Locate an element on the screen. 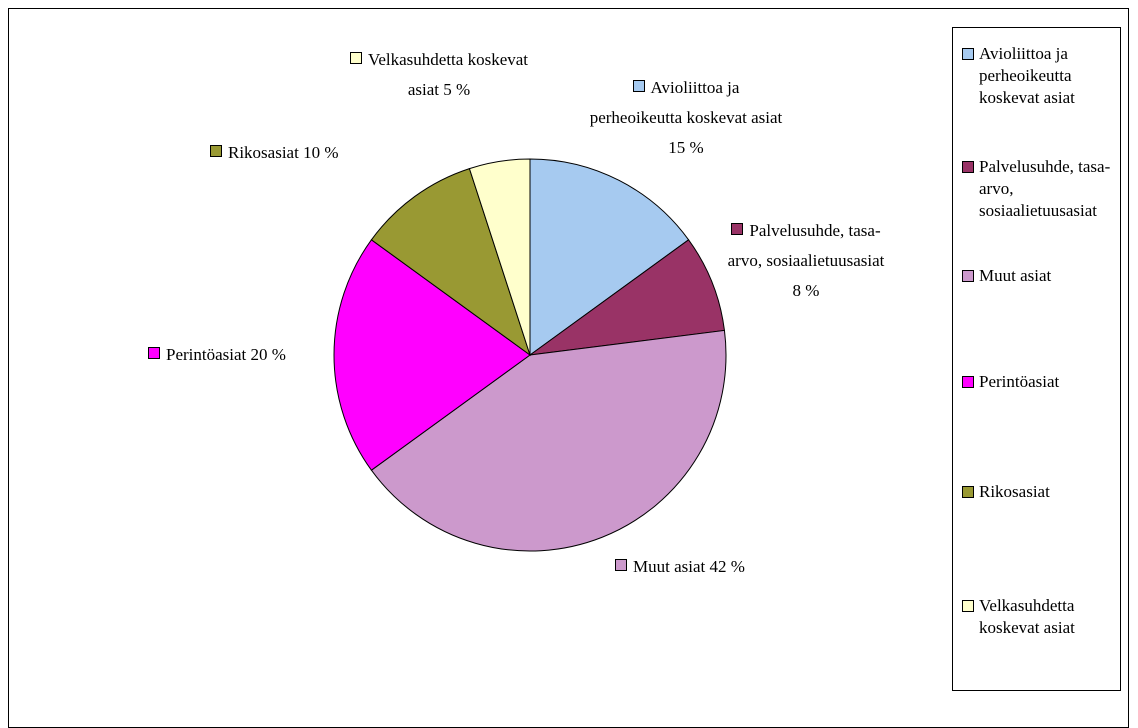 The width and height of the screenshot is (1138, 728). data-label: Velkasuhdetta koskevat asiat 5 % is located at coordinates (439, 75).